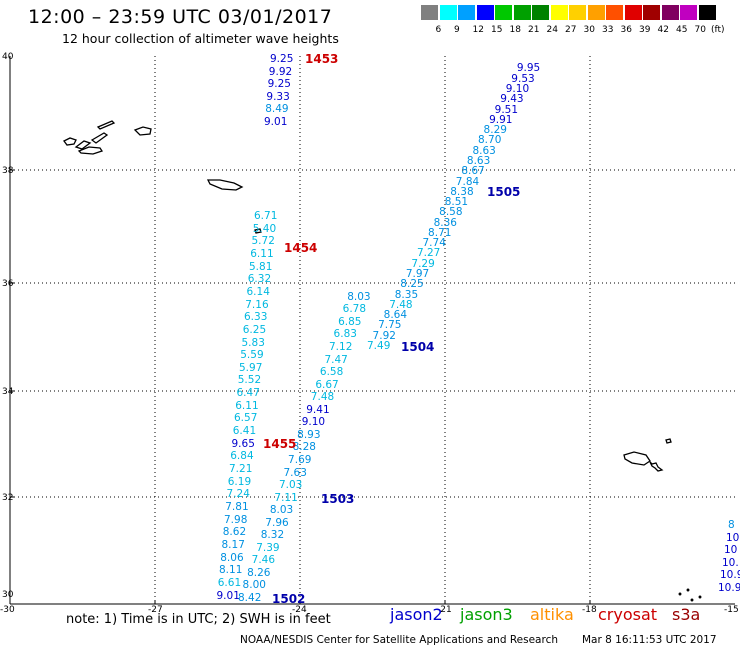  What do you see at coordinates (663, 30) in the screenshot?
I see `legend-label: 42` at bounding box center [663, 30].